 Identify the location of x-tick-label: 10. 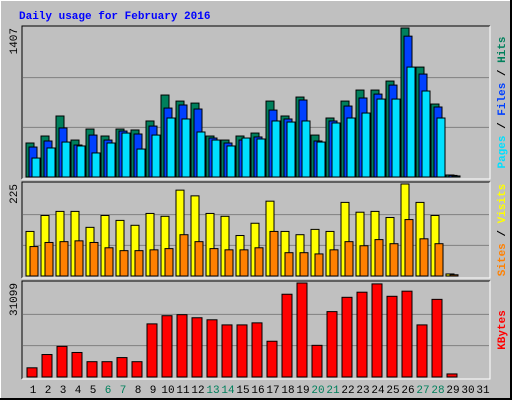
(167, 391).